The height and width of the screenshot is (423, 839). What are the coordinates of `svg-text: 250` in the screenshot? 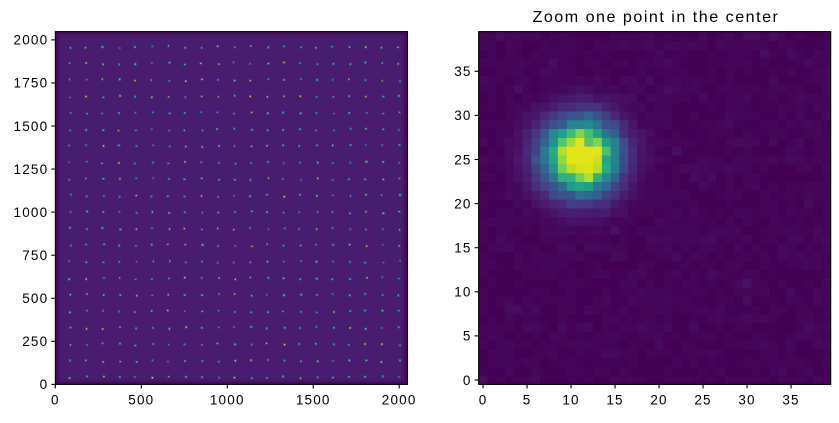 It's located at (35, 341).